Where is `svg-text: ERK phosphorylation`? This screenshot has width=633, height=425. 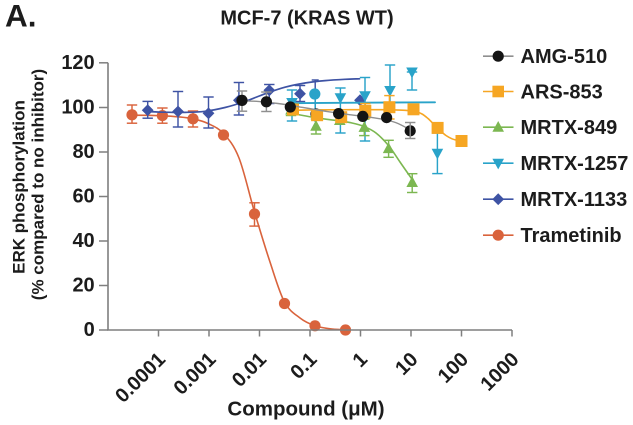 svg-text: ERK phosphorylation is located at coordinates (19, 187).